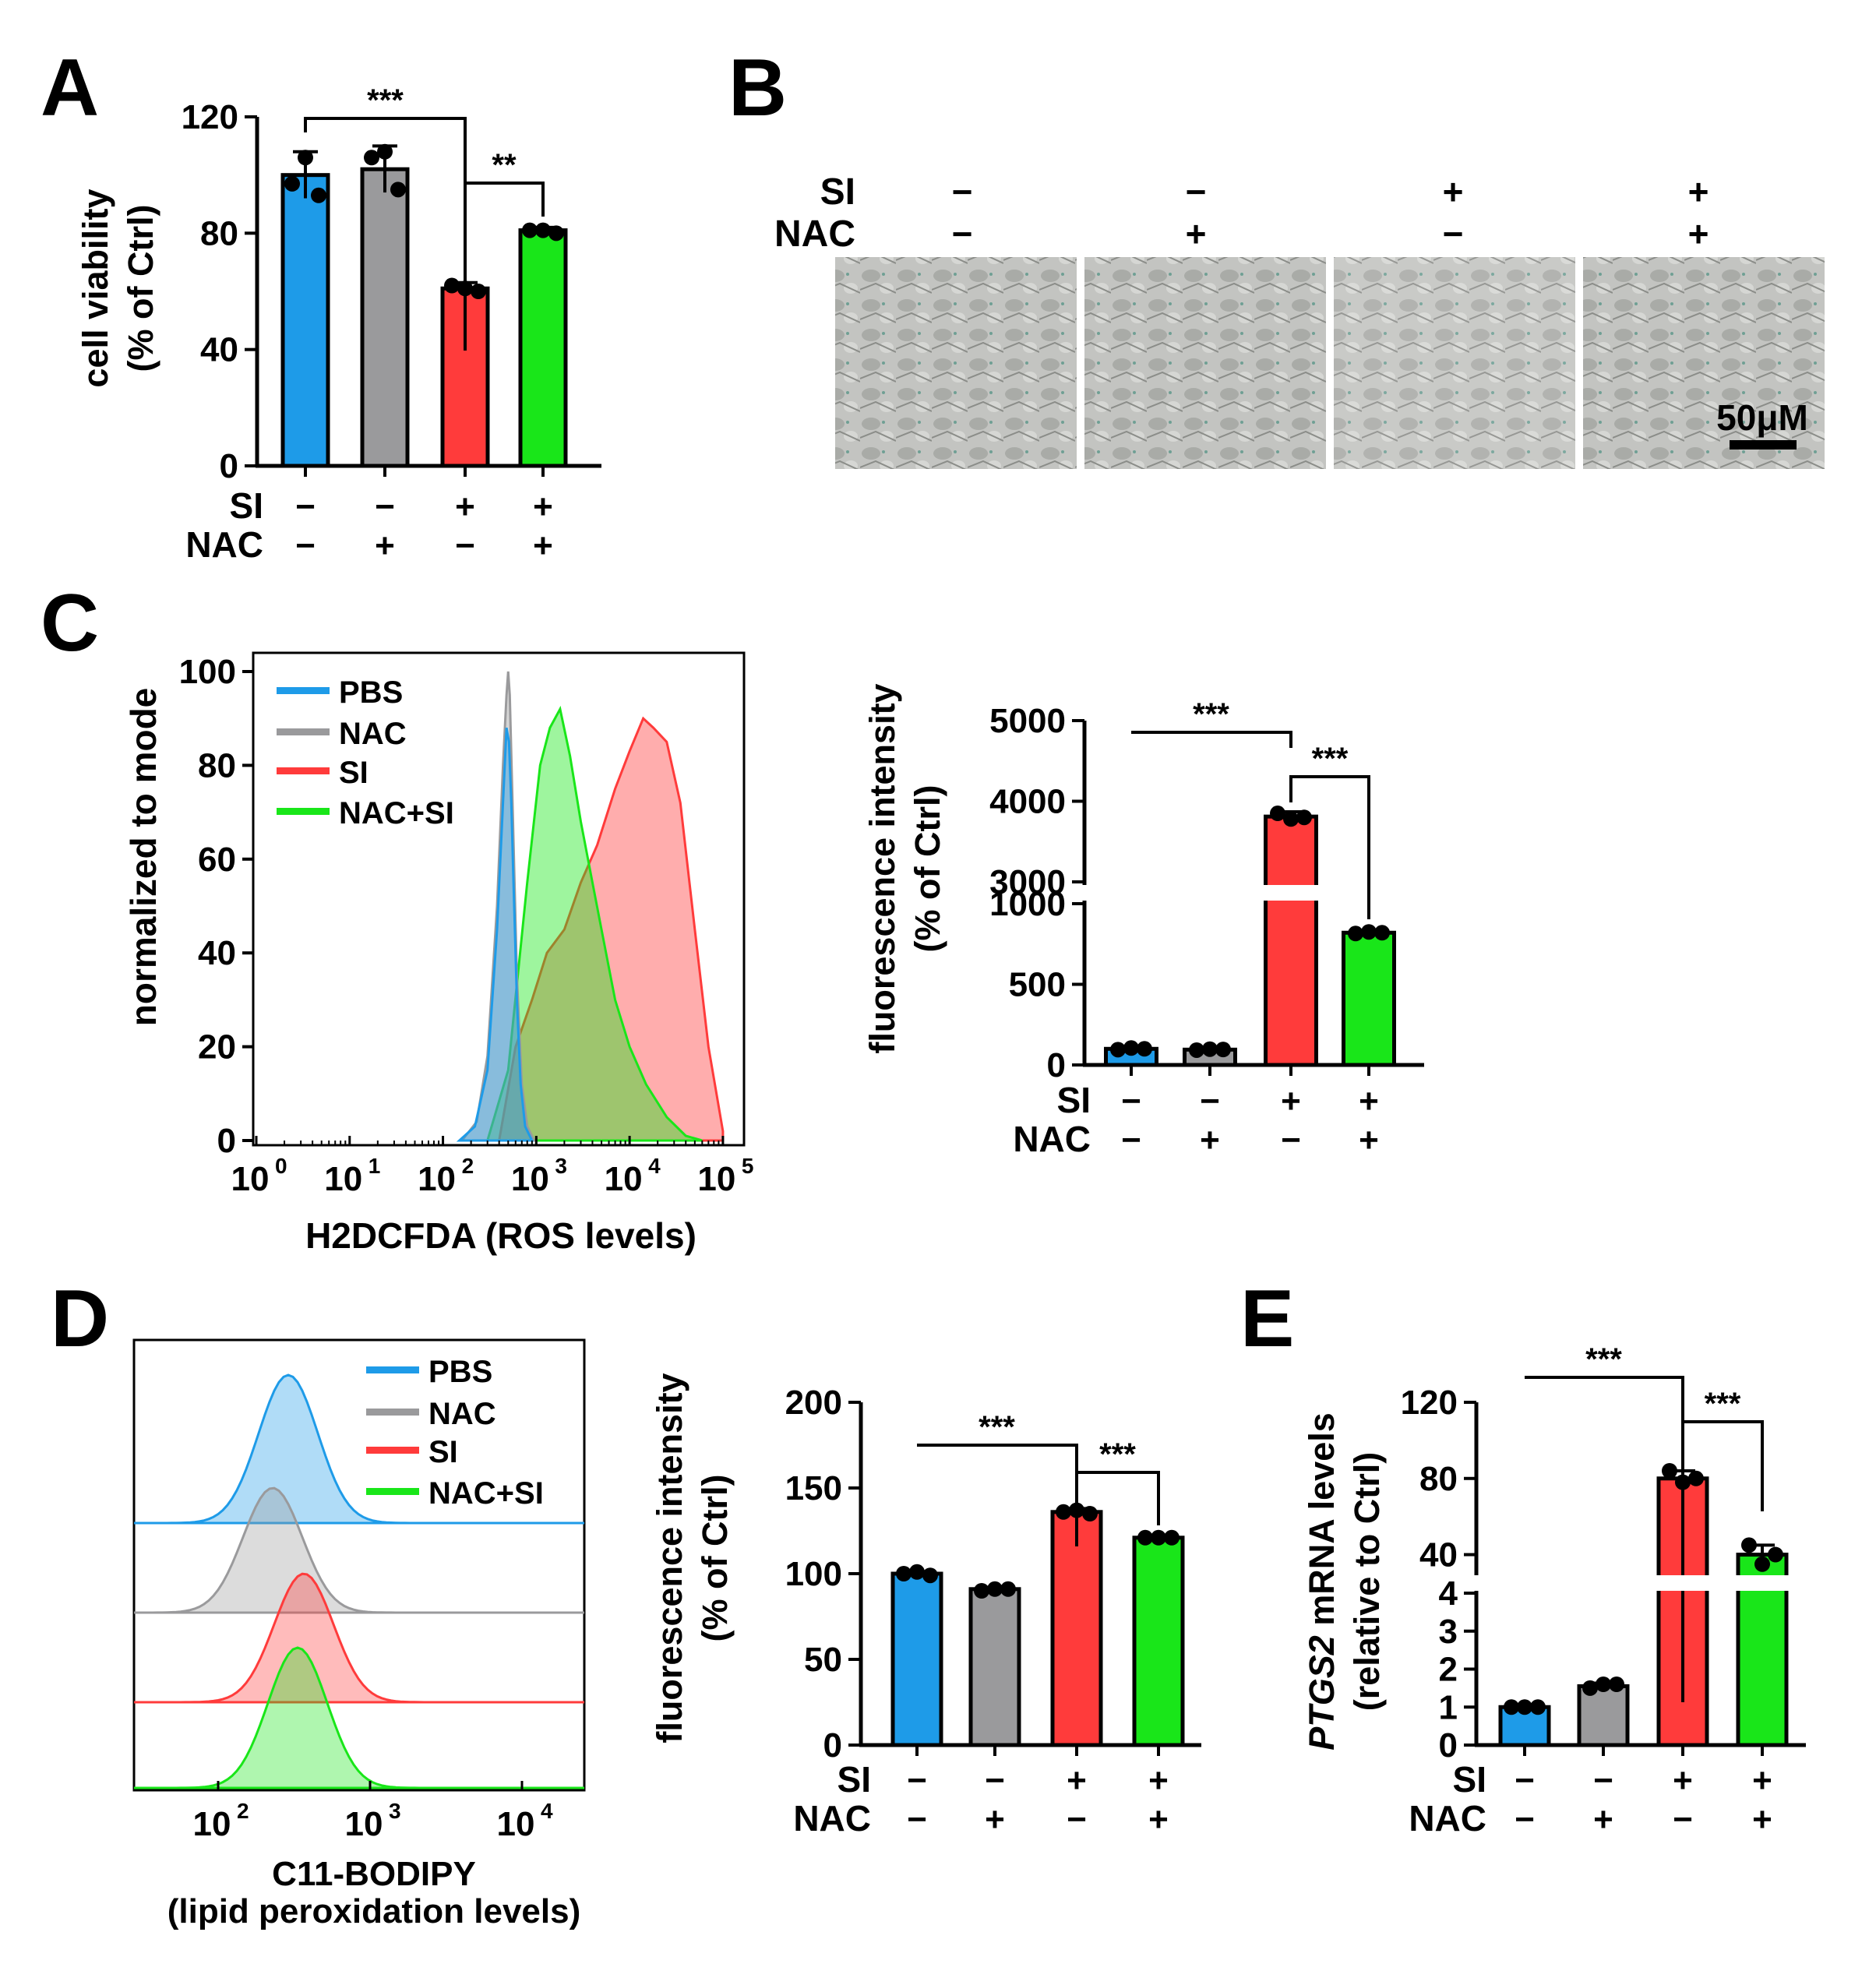  I want to click on y-tick-label: 100, so click(208, 672).